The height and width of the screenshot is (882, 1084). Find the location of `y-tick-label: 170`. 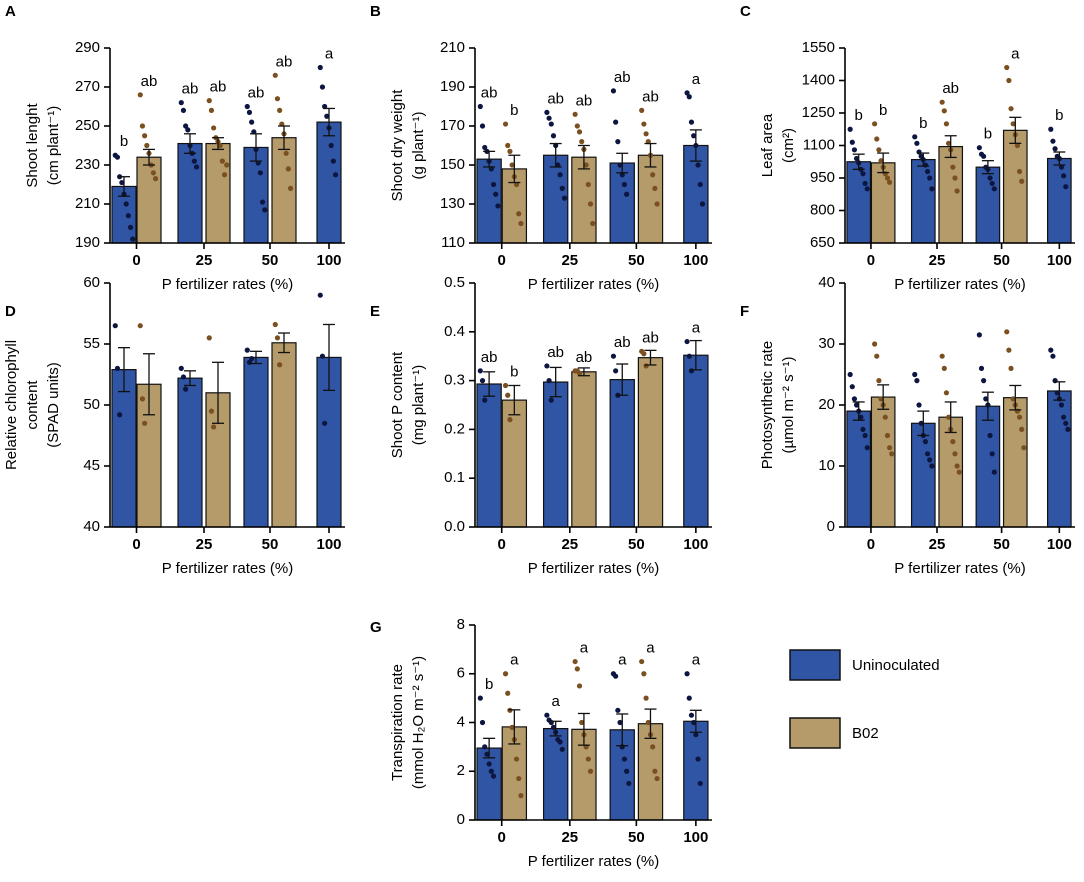

y-tick-label: 170 is located at coordinates (452, 125).